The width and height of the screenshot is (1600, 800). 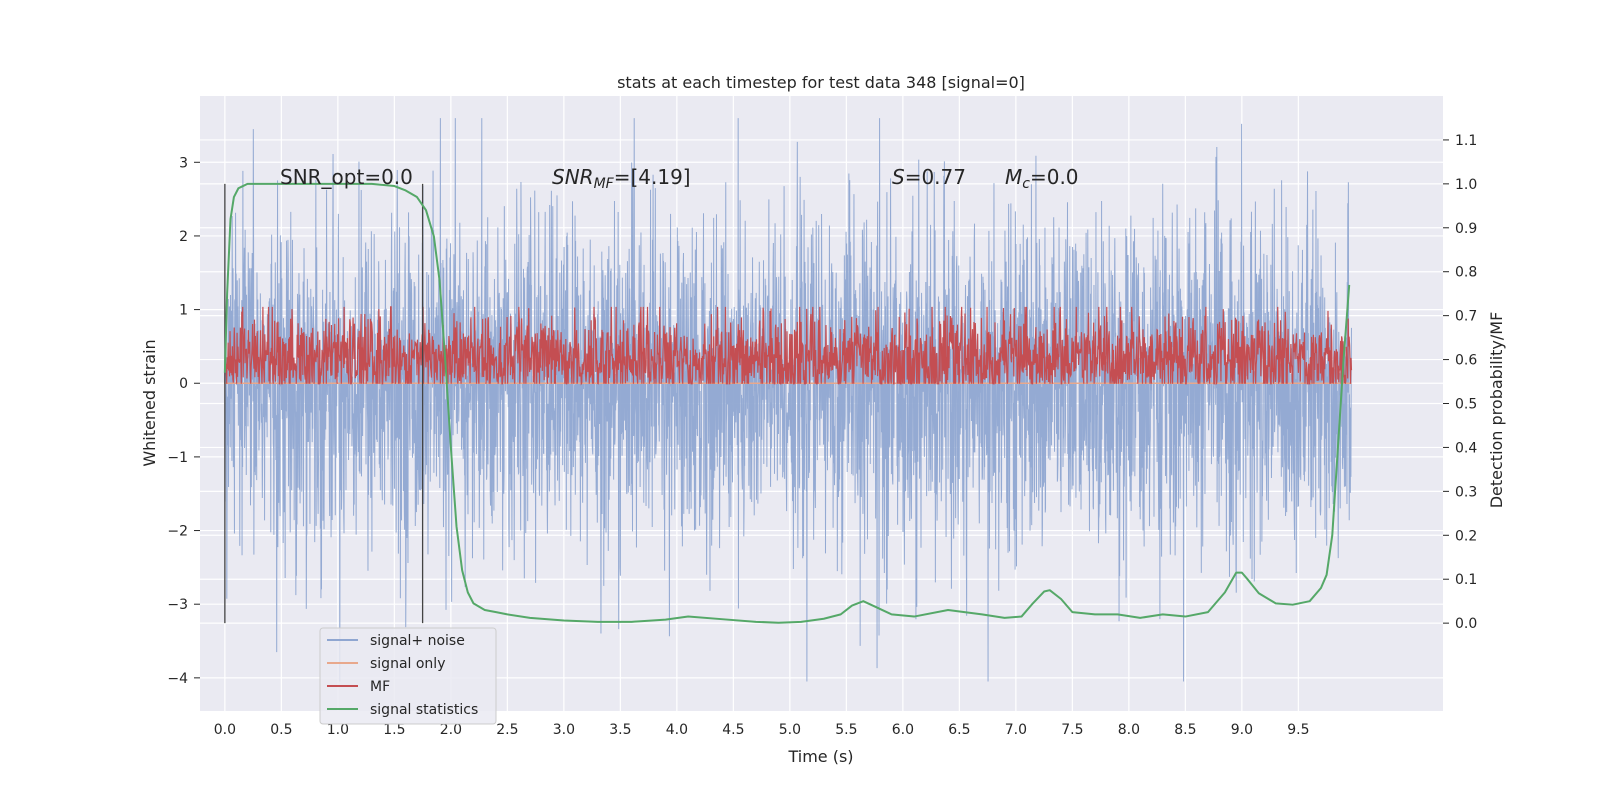 I want to click on x-tick-label: 9.5, so click(x=1298, y=730).